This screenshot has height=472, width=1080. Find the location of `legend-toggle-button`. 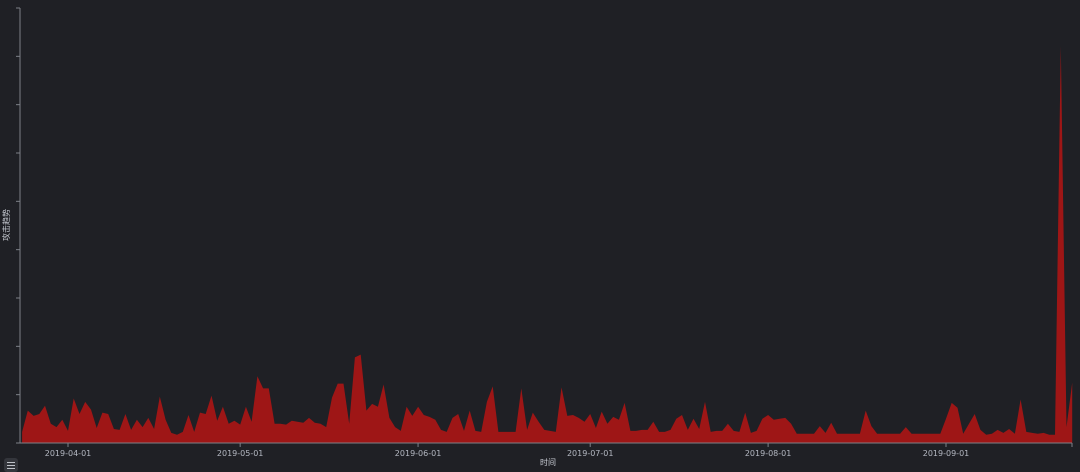

legend-toggle-button is located at coordinates (11, 465).